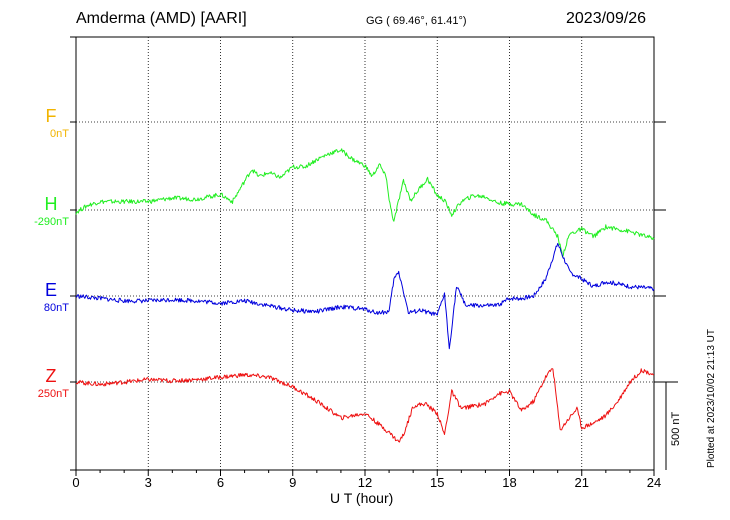  What do you see at coordinates (437, 482) in the screenshot?
I see `x-tick-label: 15` at bounding box center [437, 482].